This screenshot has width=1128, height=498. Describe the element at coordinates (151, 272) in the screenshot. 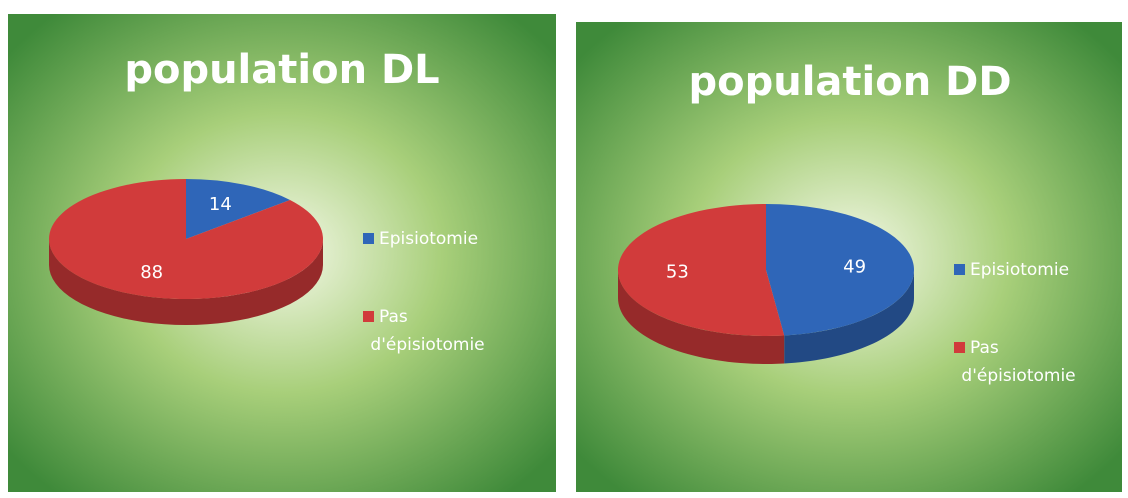

I see `data-label: 88` at that location.